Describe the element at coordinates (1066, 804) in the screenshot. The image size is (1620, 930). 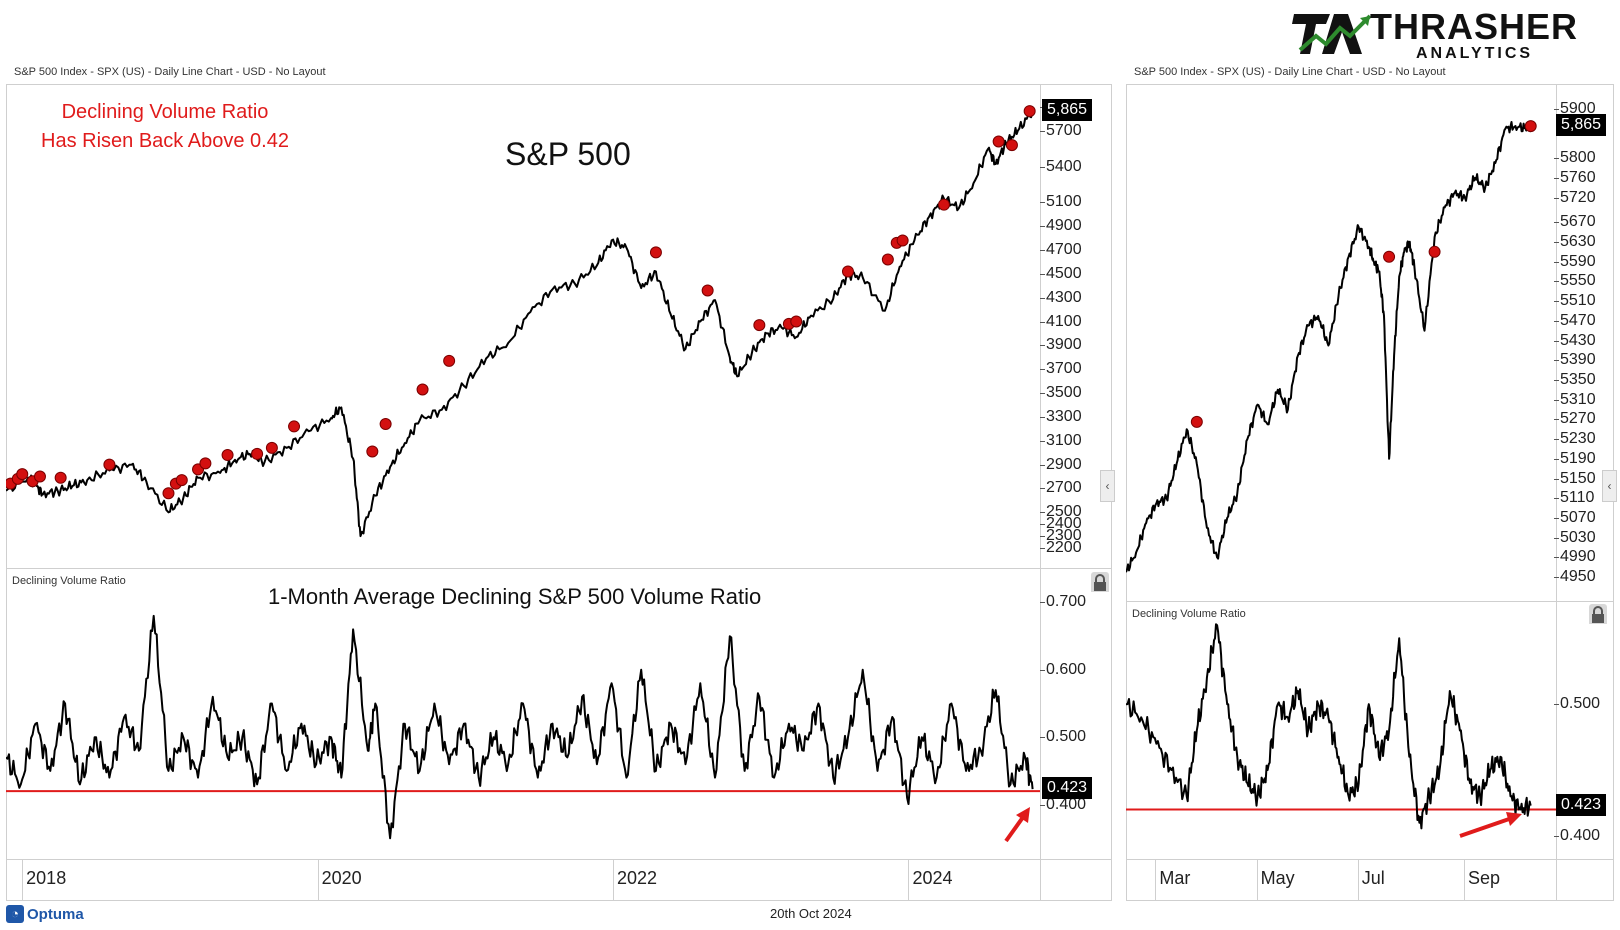
I see `y-tick-label: 0.400` at that location.